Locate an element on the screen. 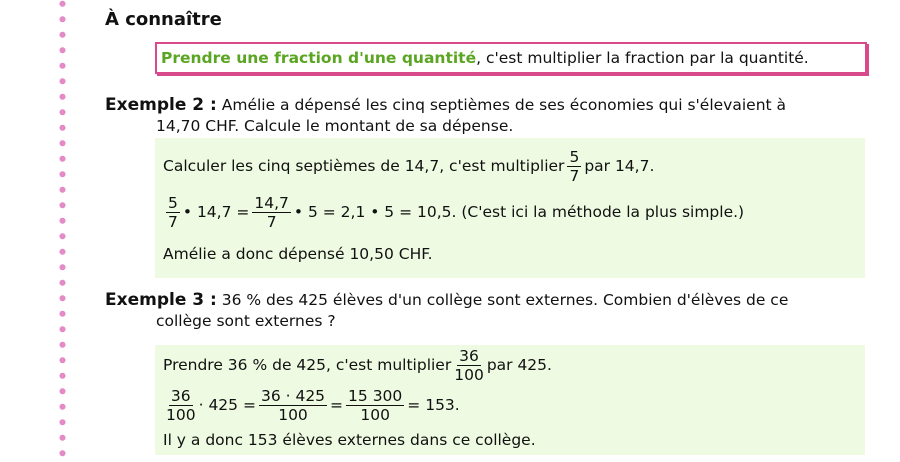 The width and height of the screenshot is (900, 462). solution-text: par 425. is located at coordinates (519, 365).